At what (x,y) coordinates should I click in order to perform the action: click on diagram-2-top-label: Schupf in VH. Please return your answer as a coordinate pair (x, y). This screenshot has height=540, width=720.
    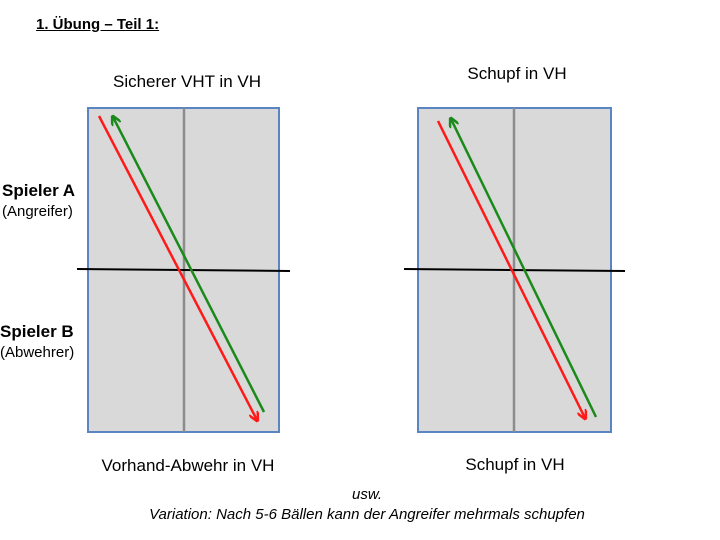
    Looking at the image, I should click on (517, 73).